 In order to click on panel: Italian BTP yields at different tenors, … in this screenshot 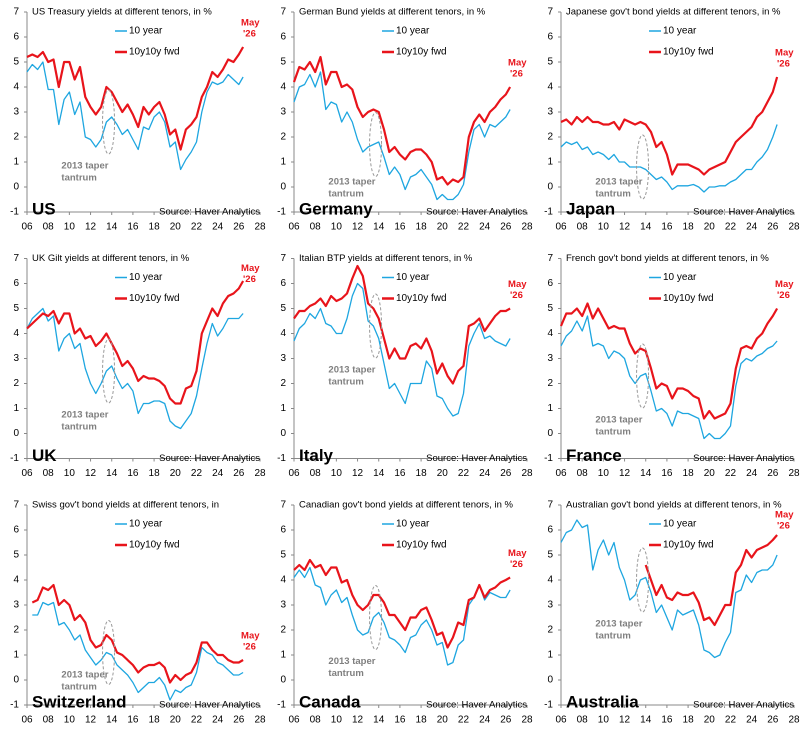, I will do `click(405, 366)`.